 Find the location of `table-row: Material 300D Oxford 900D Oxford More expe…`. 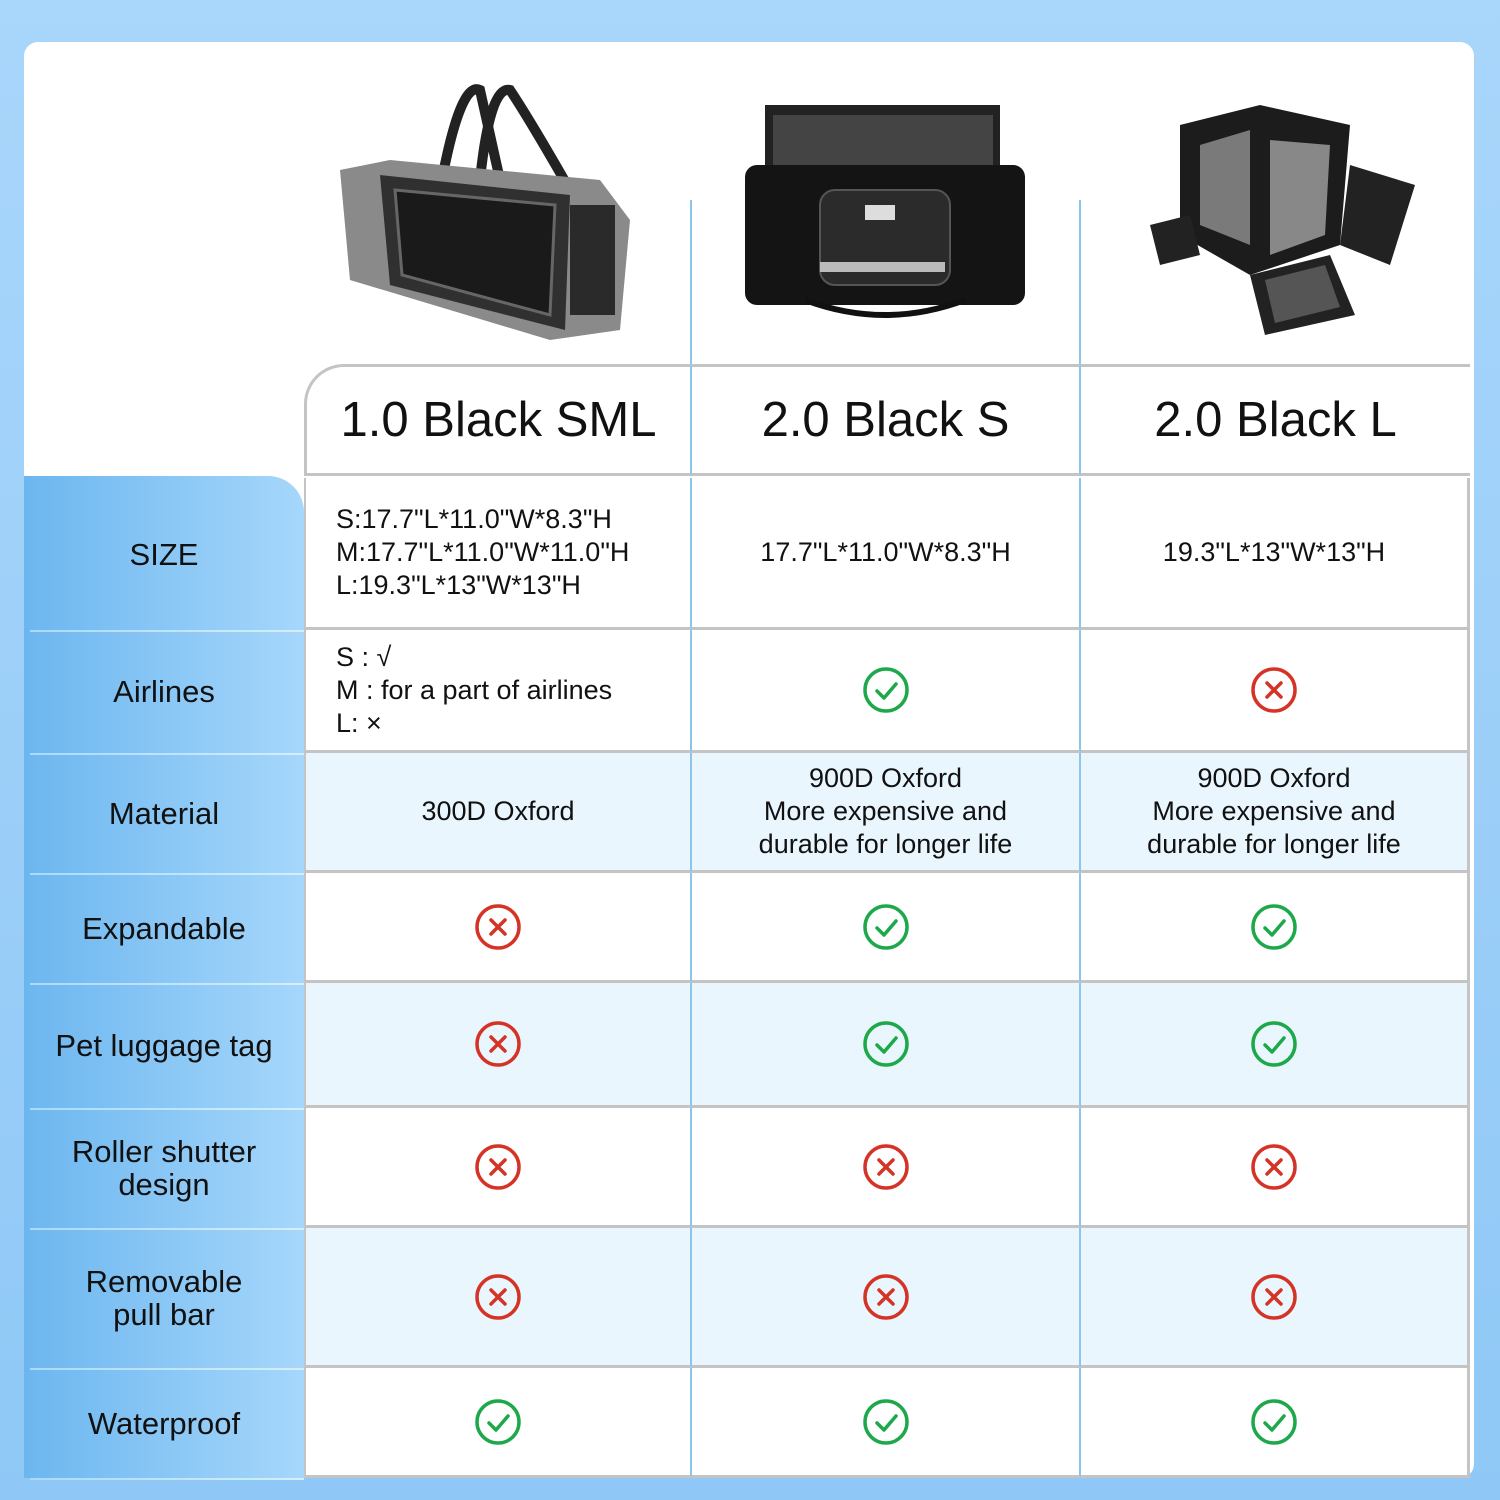

table-row: Material 300D Oxford 900D Oxford More expe… is located at coordinates (747, 814).